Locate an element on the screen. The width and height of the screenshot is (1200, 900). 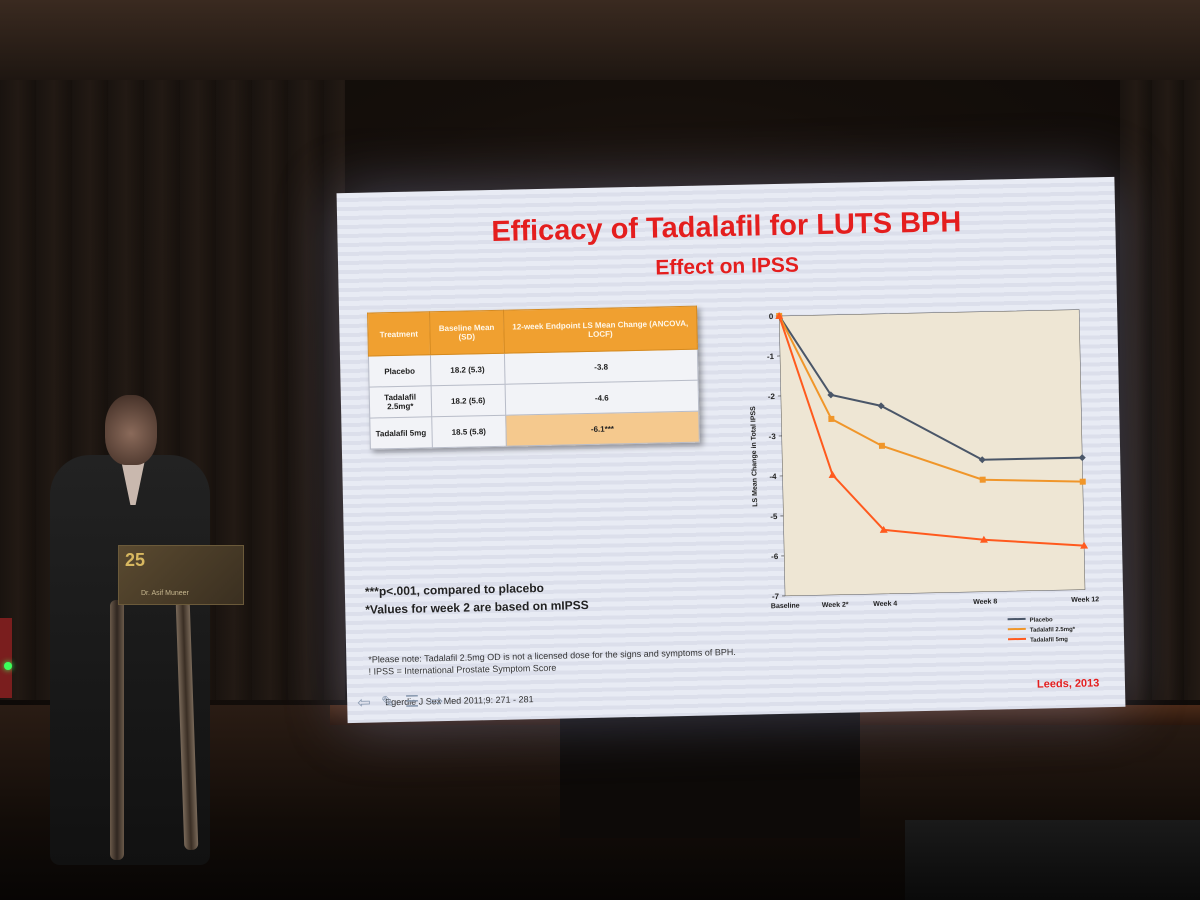
legend-label: Placebo is located at coordinates (1041, 620).